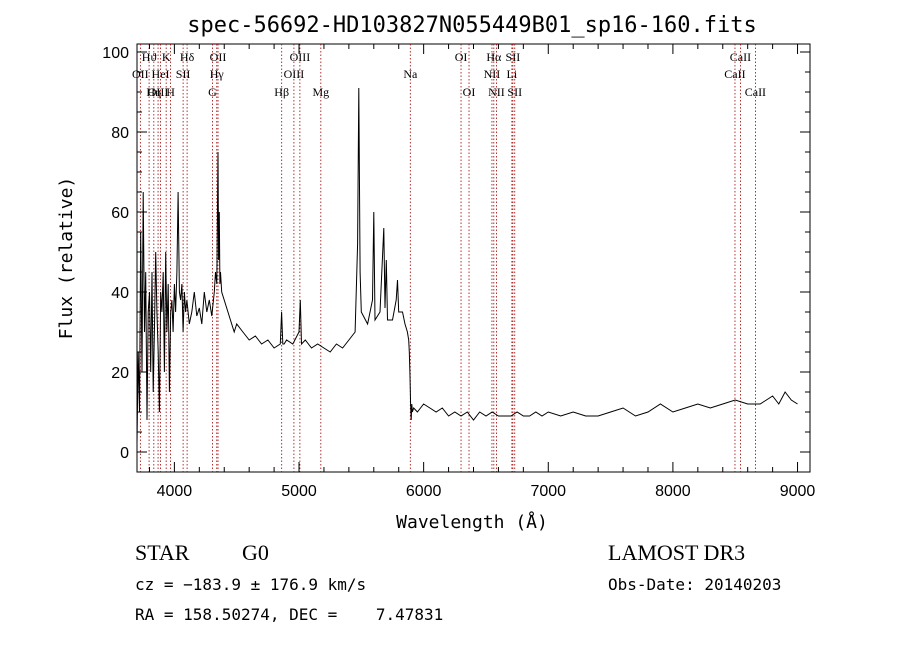  I want to click on x-tick-label: 5000, so click(299, 491).